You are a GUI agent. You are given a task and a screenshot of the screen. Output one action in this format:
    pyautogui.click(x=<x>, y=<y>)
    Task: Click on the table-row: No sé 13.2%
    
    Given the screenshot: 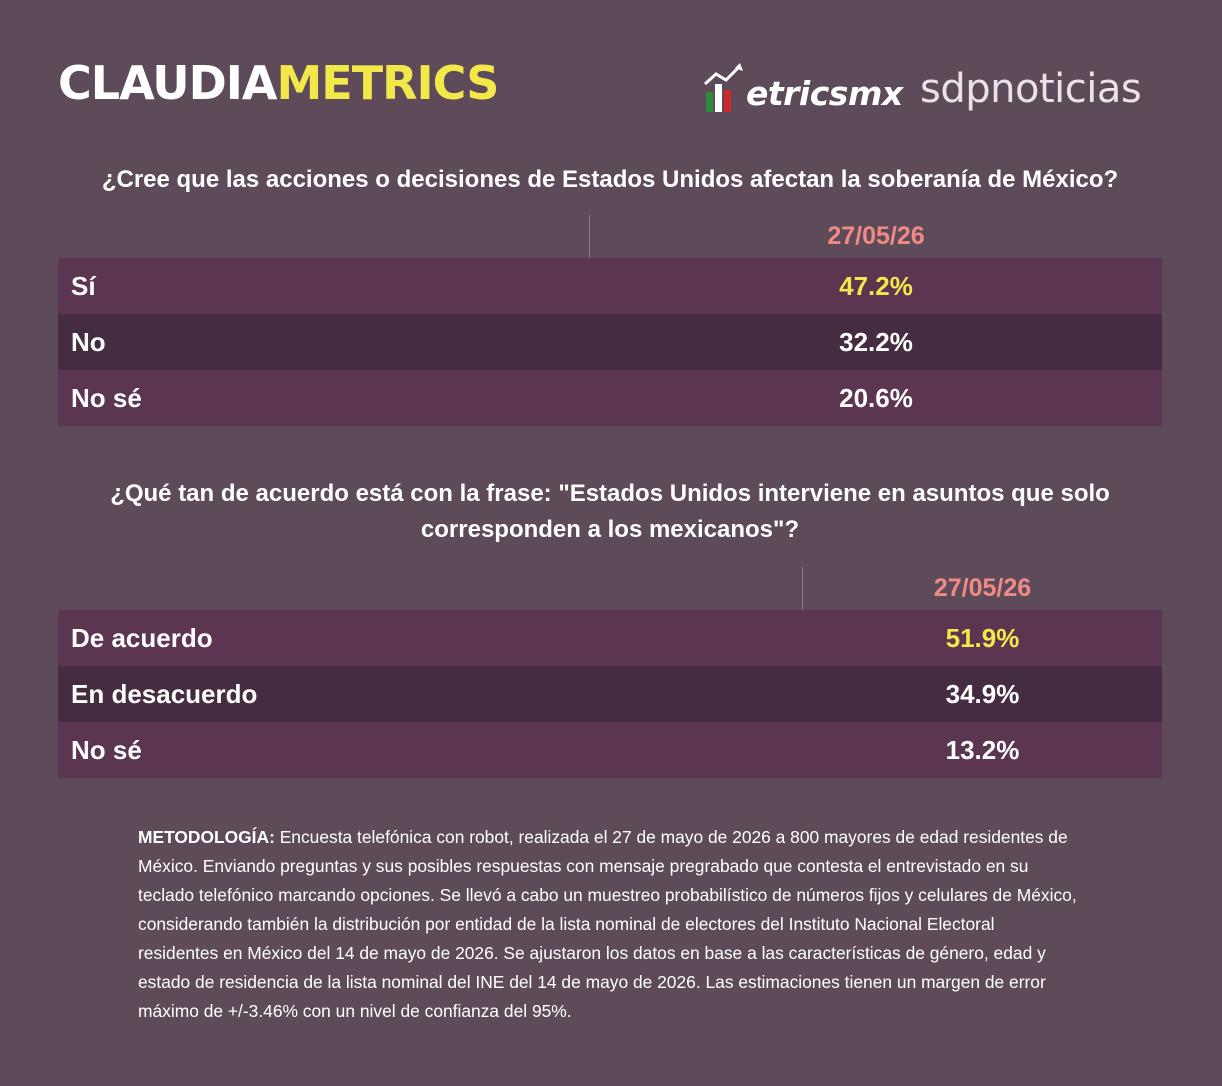 What is the action you would take?
    pyautogui.click(x=610, y=750)
    